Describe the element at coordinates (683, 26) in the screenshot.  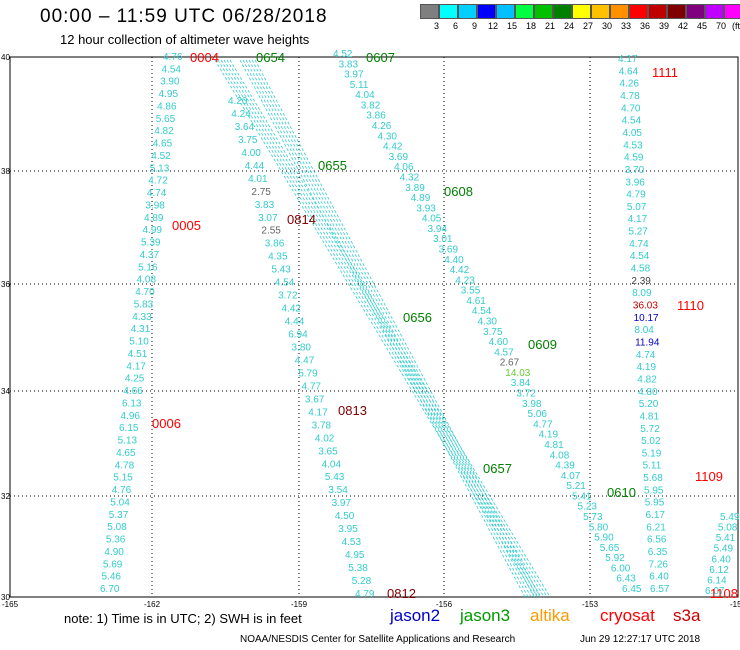
I see `colorbar-tick: 42` at that location.